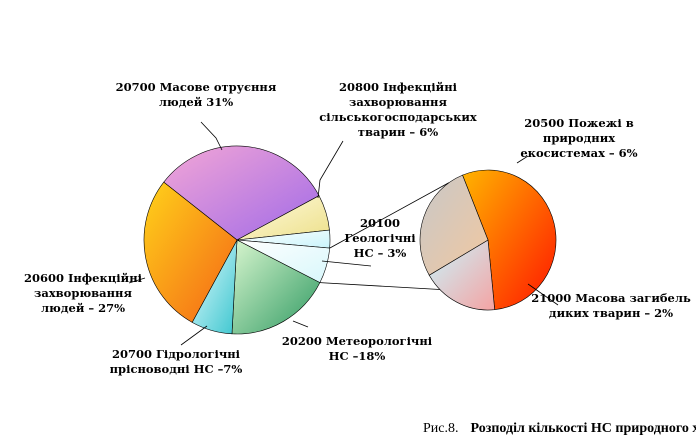 The width and height of the screenshot is (696, 442). I want to click on label-ecosystem-fires: 20500 Пожежі в природних екосистемах – 6%, so click(578, 138).